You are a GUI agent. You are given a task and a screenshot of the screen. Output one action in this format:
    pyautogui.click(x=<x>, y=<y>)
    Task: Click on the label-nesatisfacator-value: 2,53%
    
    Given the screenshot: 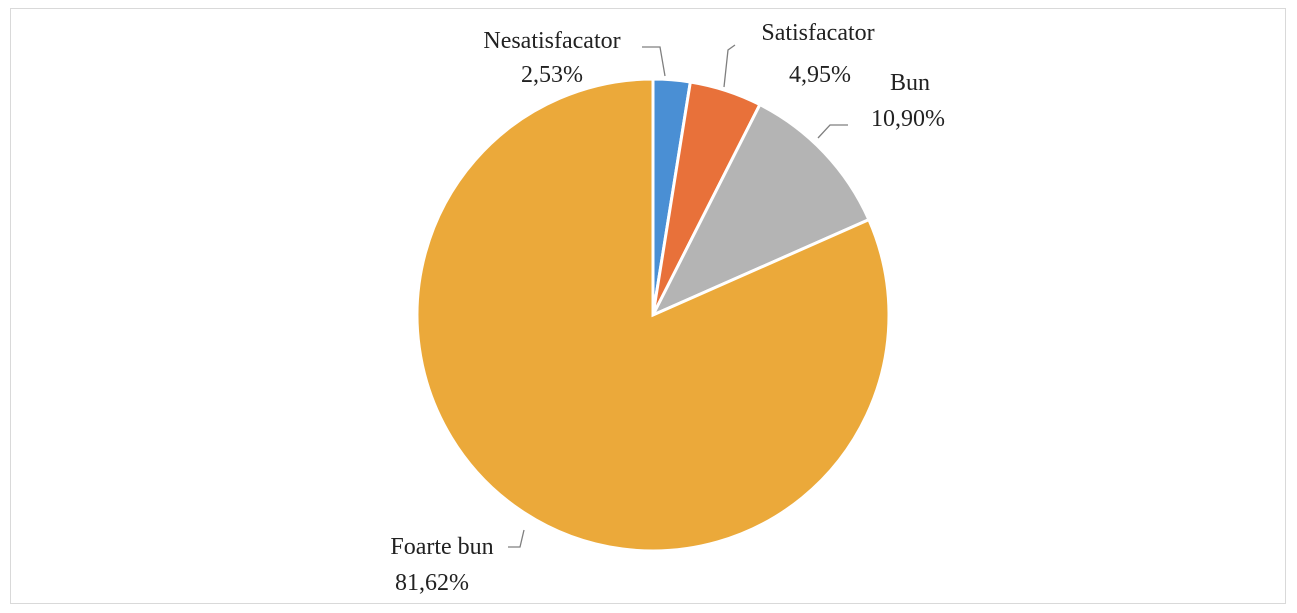 What is the action you would take?
    pyautogui.click(x=552, y=75)
    